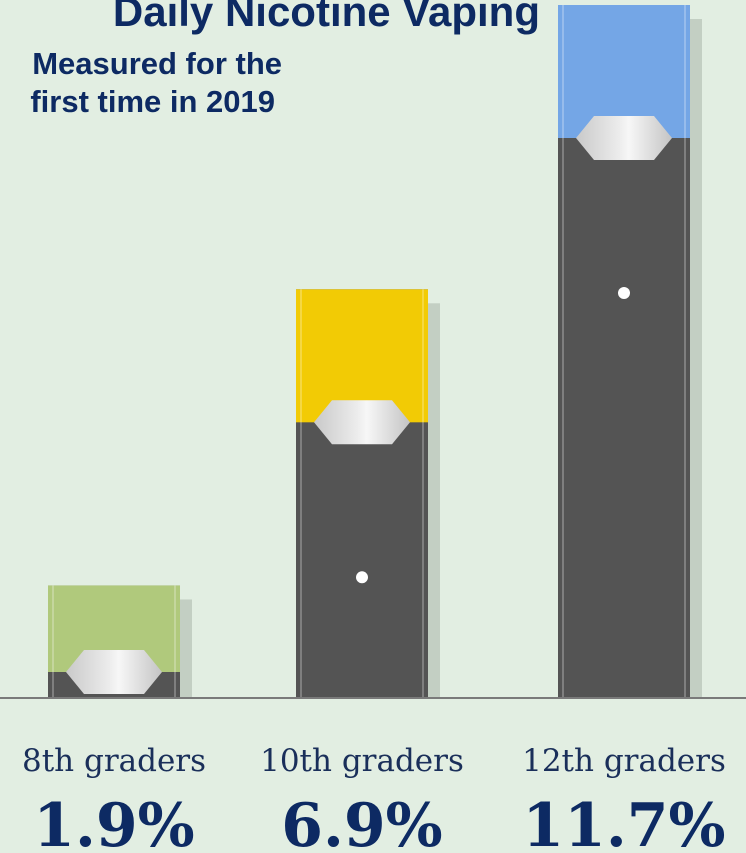 This screenshot has width=746, height=853. Describe the element at coordinates (114, 761) in the screenshot. I see `category-label: 8th graders` at that location.